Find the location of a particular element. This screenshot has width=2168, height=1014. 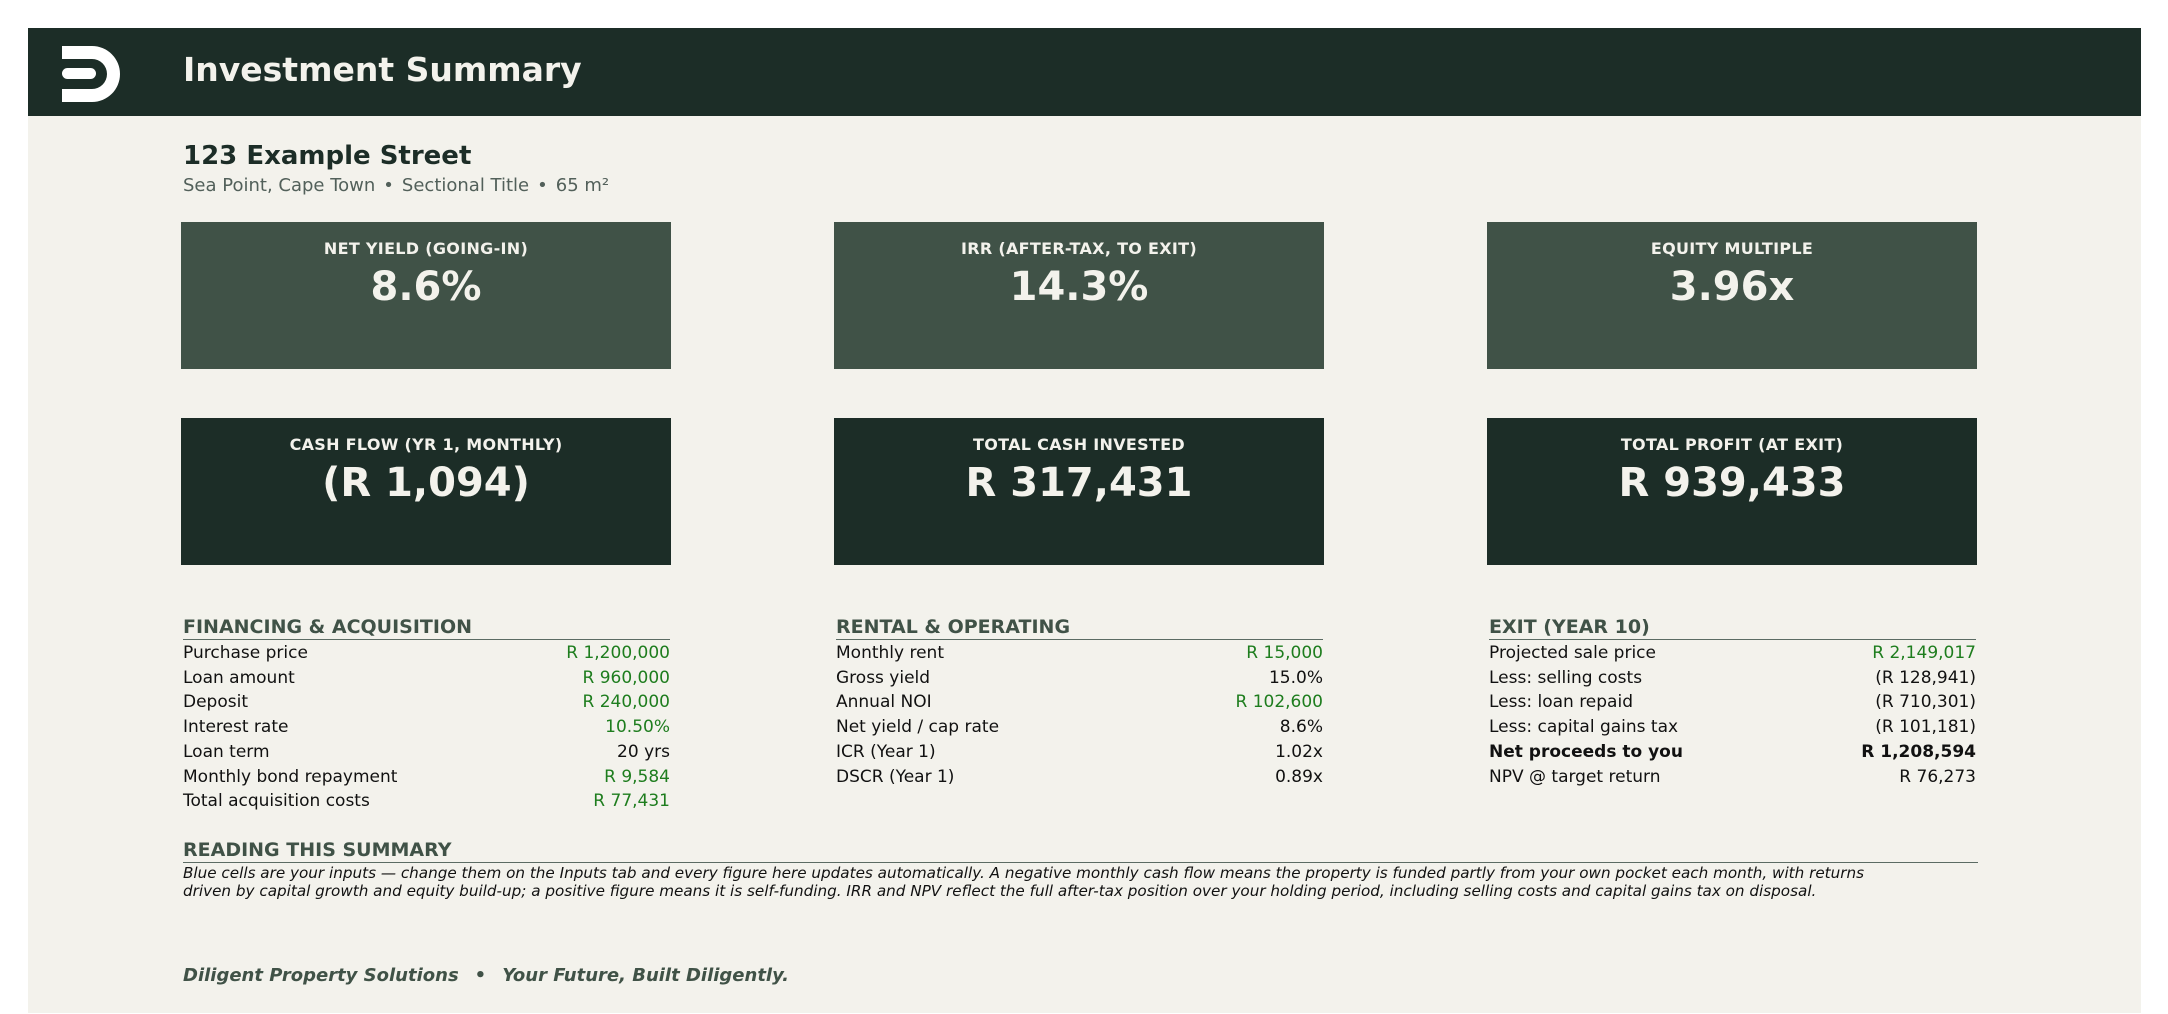

row-label: NPV @ target return is located at coordinates (1575, 776).